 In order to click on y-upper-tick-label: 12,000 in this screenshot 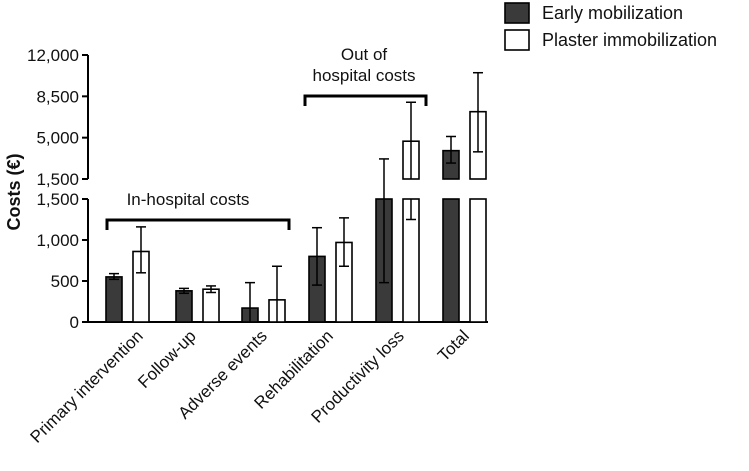, I will do `click(53, 55)`.